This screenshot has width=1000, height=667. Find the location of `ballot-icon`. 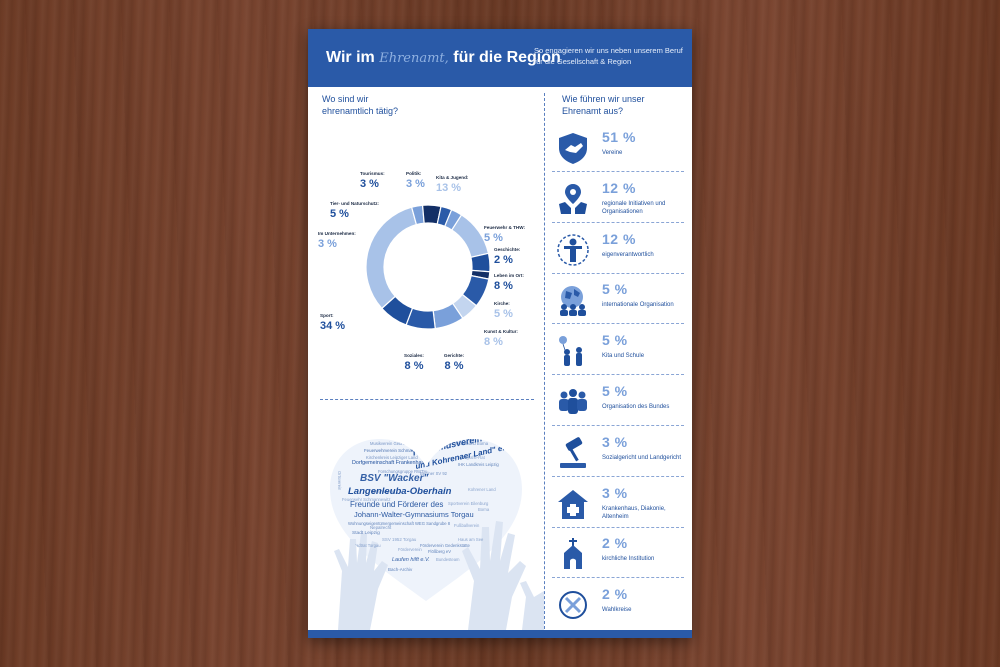

ballot-icon is located at coordinates (573, 605).